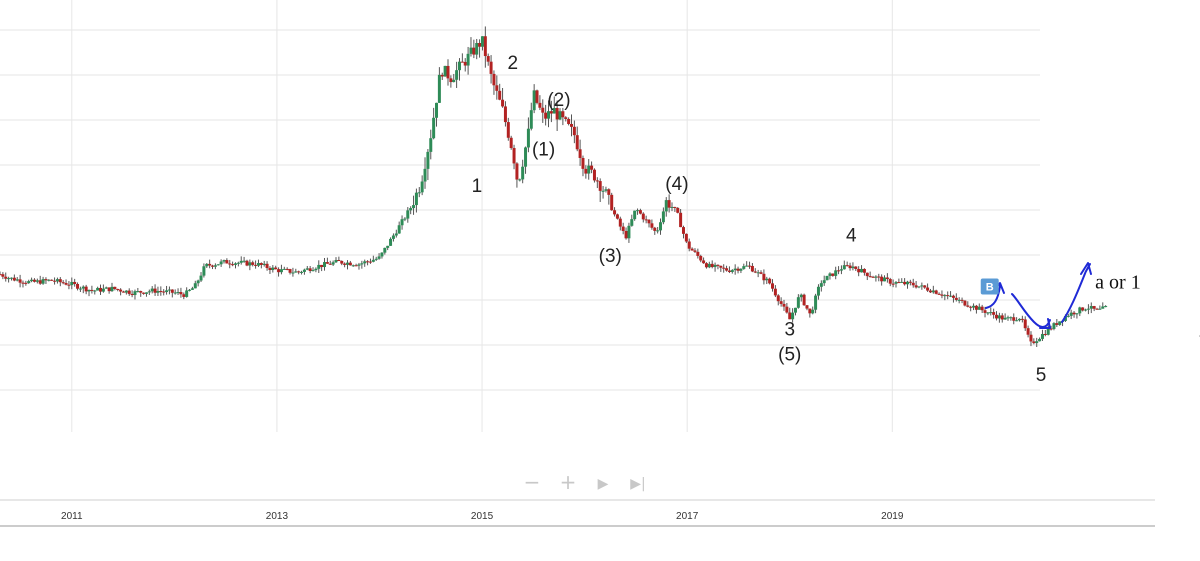 The width and height of the screenshot is (1200, 561). Describe the element at coordinates (603, 484) in the screenshot. I see `scroll-forward-button: ▶` at that location.